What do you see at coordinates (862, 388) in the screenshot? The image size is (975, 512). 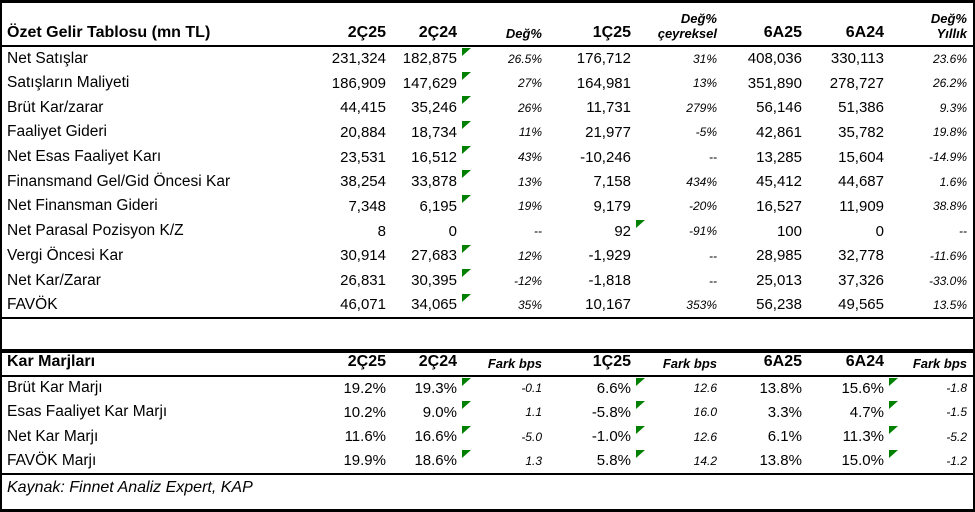 I see `value-cell: 15.6%` at bounding box center [862, 388].